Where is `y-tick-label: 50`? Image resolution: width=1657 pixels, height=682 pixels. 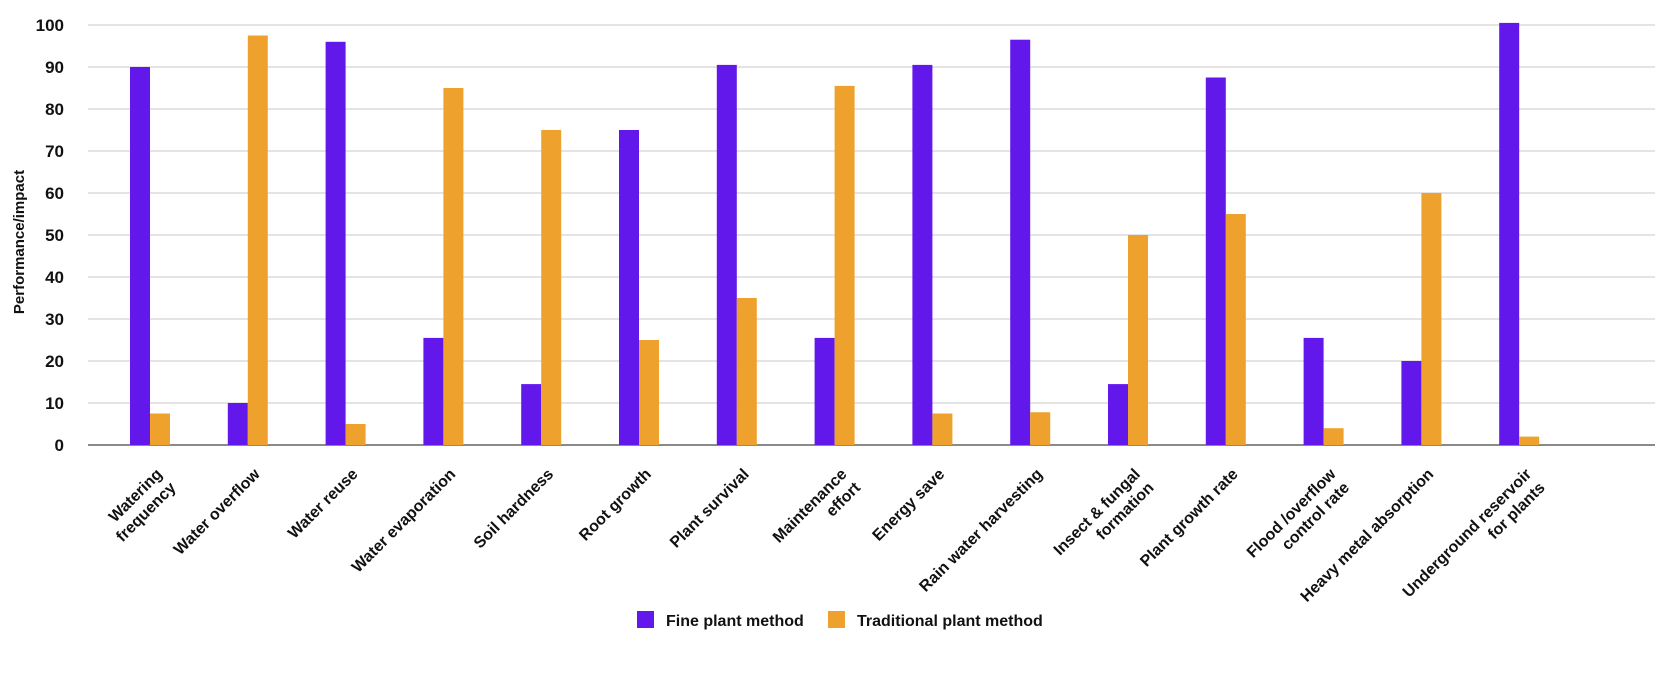 y-tick-label: 50 is located at coordinates (54, 235).